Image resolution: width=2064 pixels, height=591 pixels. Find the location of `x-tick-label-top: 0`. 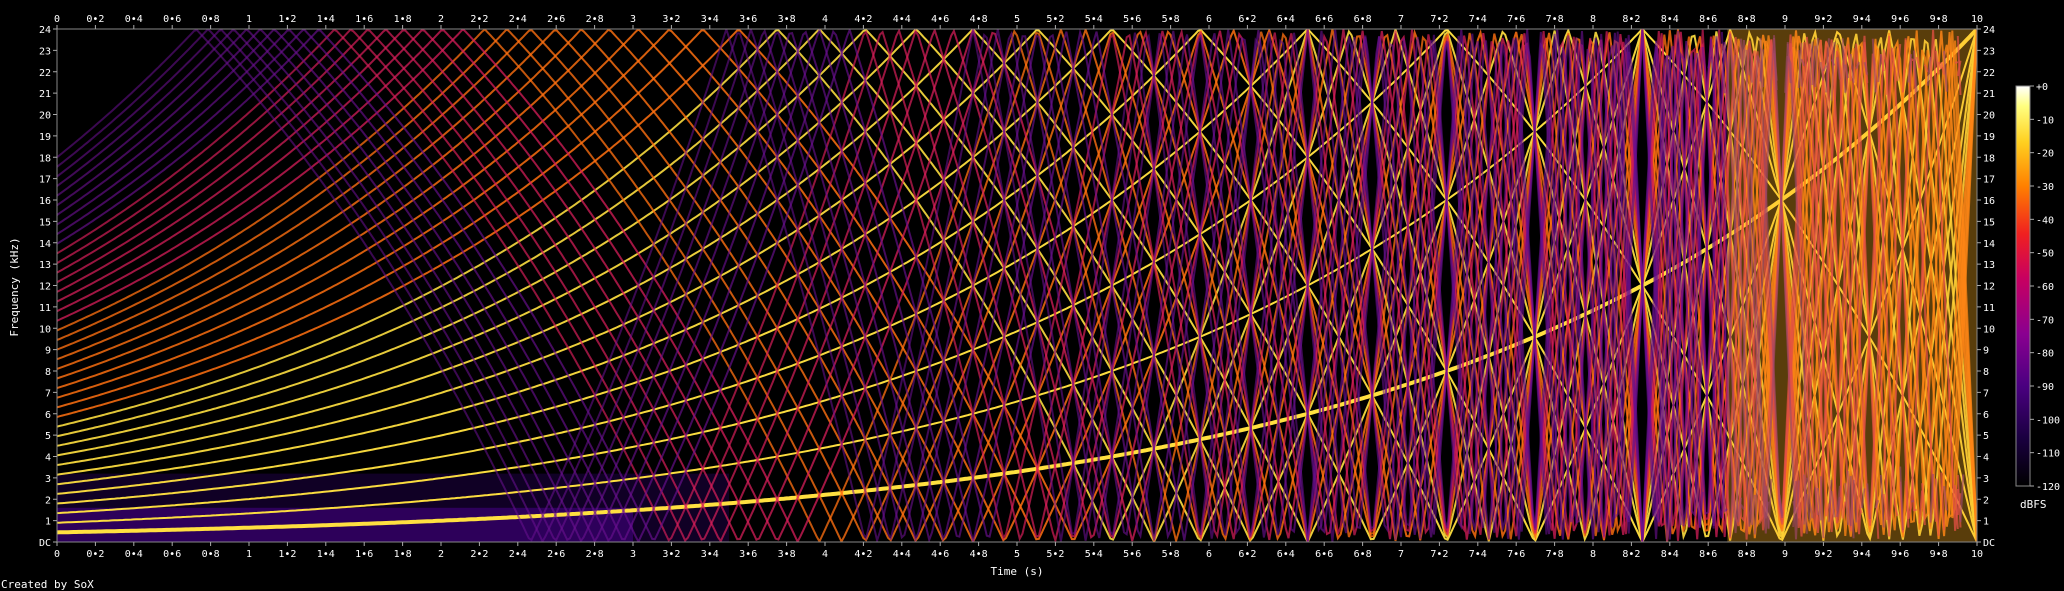

x-tick-label-top: 0 is located at coordinates (57, 19).